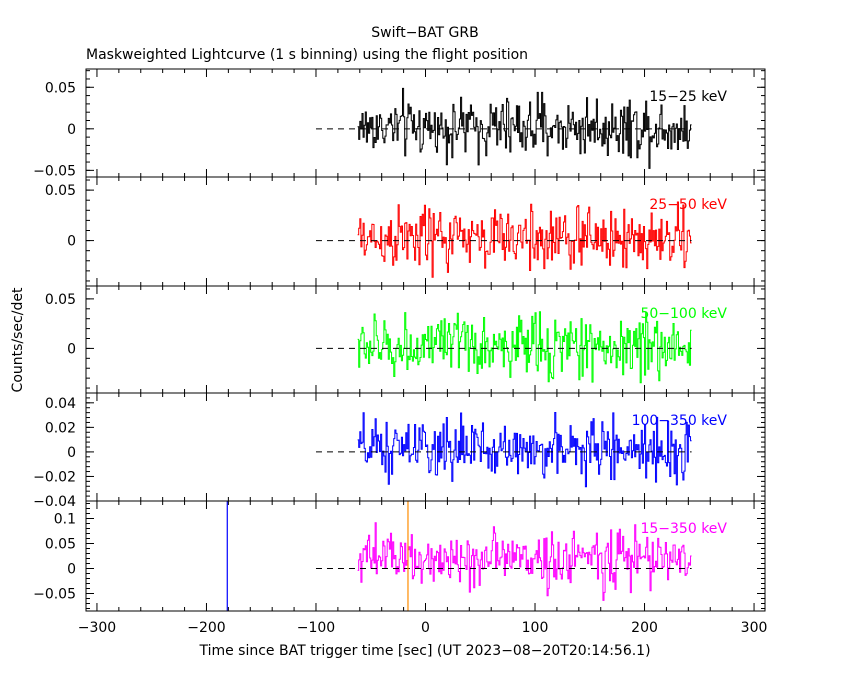 The width and height of the screenshot is (850, 684). Describe the element at coordinates (425, 628) in the screenshot. I see `x-tick-label: 0` at that location.